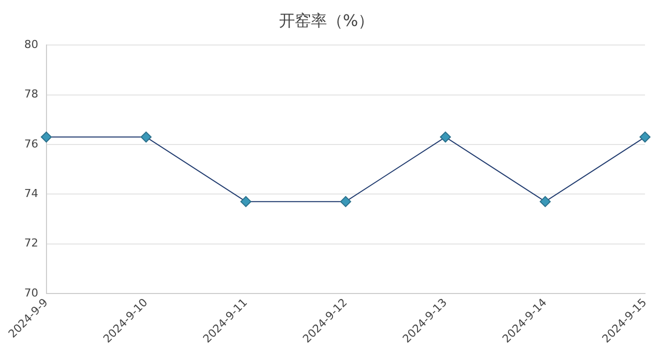 The width and height of the screenshot is (667, 357). Describe the element at coordinates (326, 20) in the screenshot. I see `chart-title: 开窑率（%）` at that location.